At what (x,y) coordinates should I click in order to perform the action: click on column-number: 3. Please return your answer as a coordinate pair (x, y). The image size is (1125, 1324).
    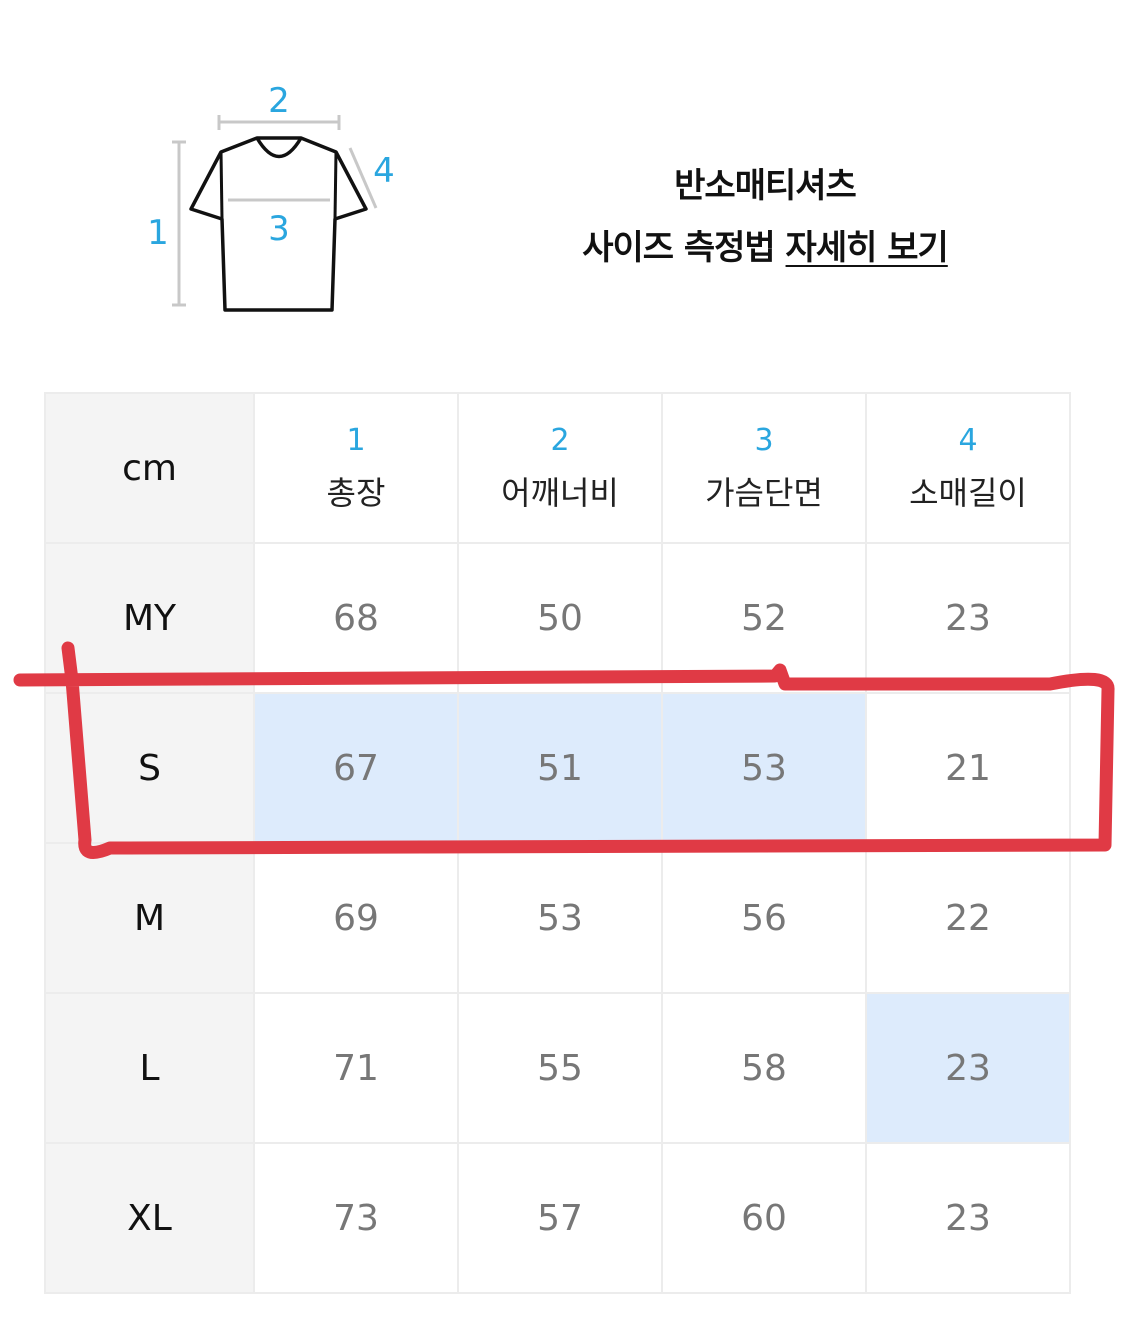
    Looking at the image, I should click on (764, 440).